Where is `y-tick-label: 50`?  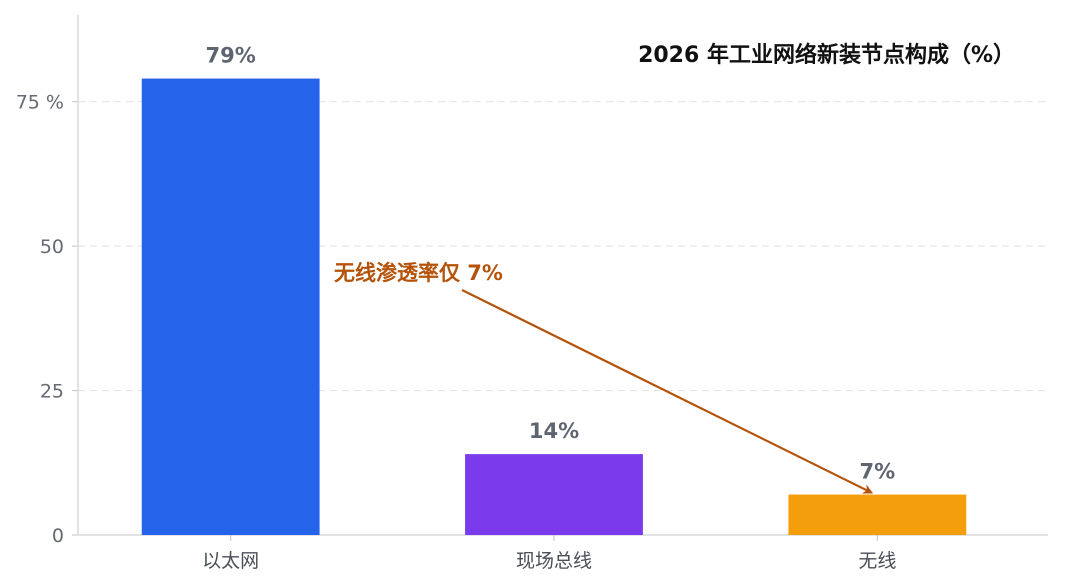
y-tick-label: 50 is located at coordinates (52, 247).